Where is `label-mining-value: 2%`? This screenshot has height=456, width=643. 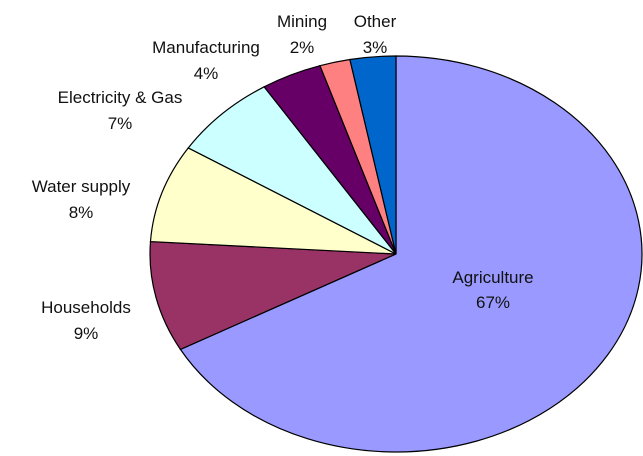 label-mining-value: 2% is located at coordinates (302, 47).